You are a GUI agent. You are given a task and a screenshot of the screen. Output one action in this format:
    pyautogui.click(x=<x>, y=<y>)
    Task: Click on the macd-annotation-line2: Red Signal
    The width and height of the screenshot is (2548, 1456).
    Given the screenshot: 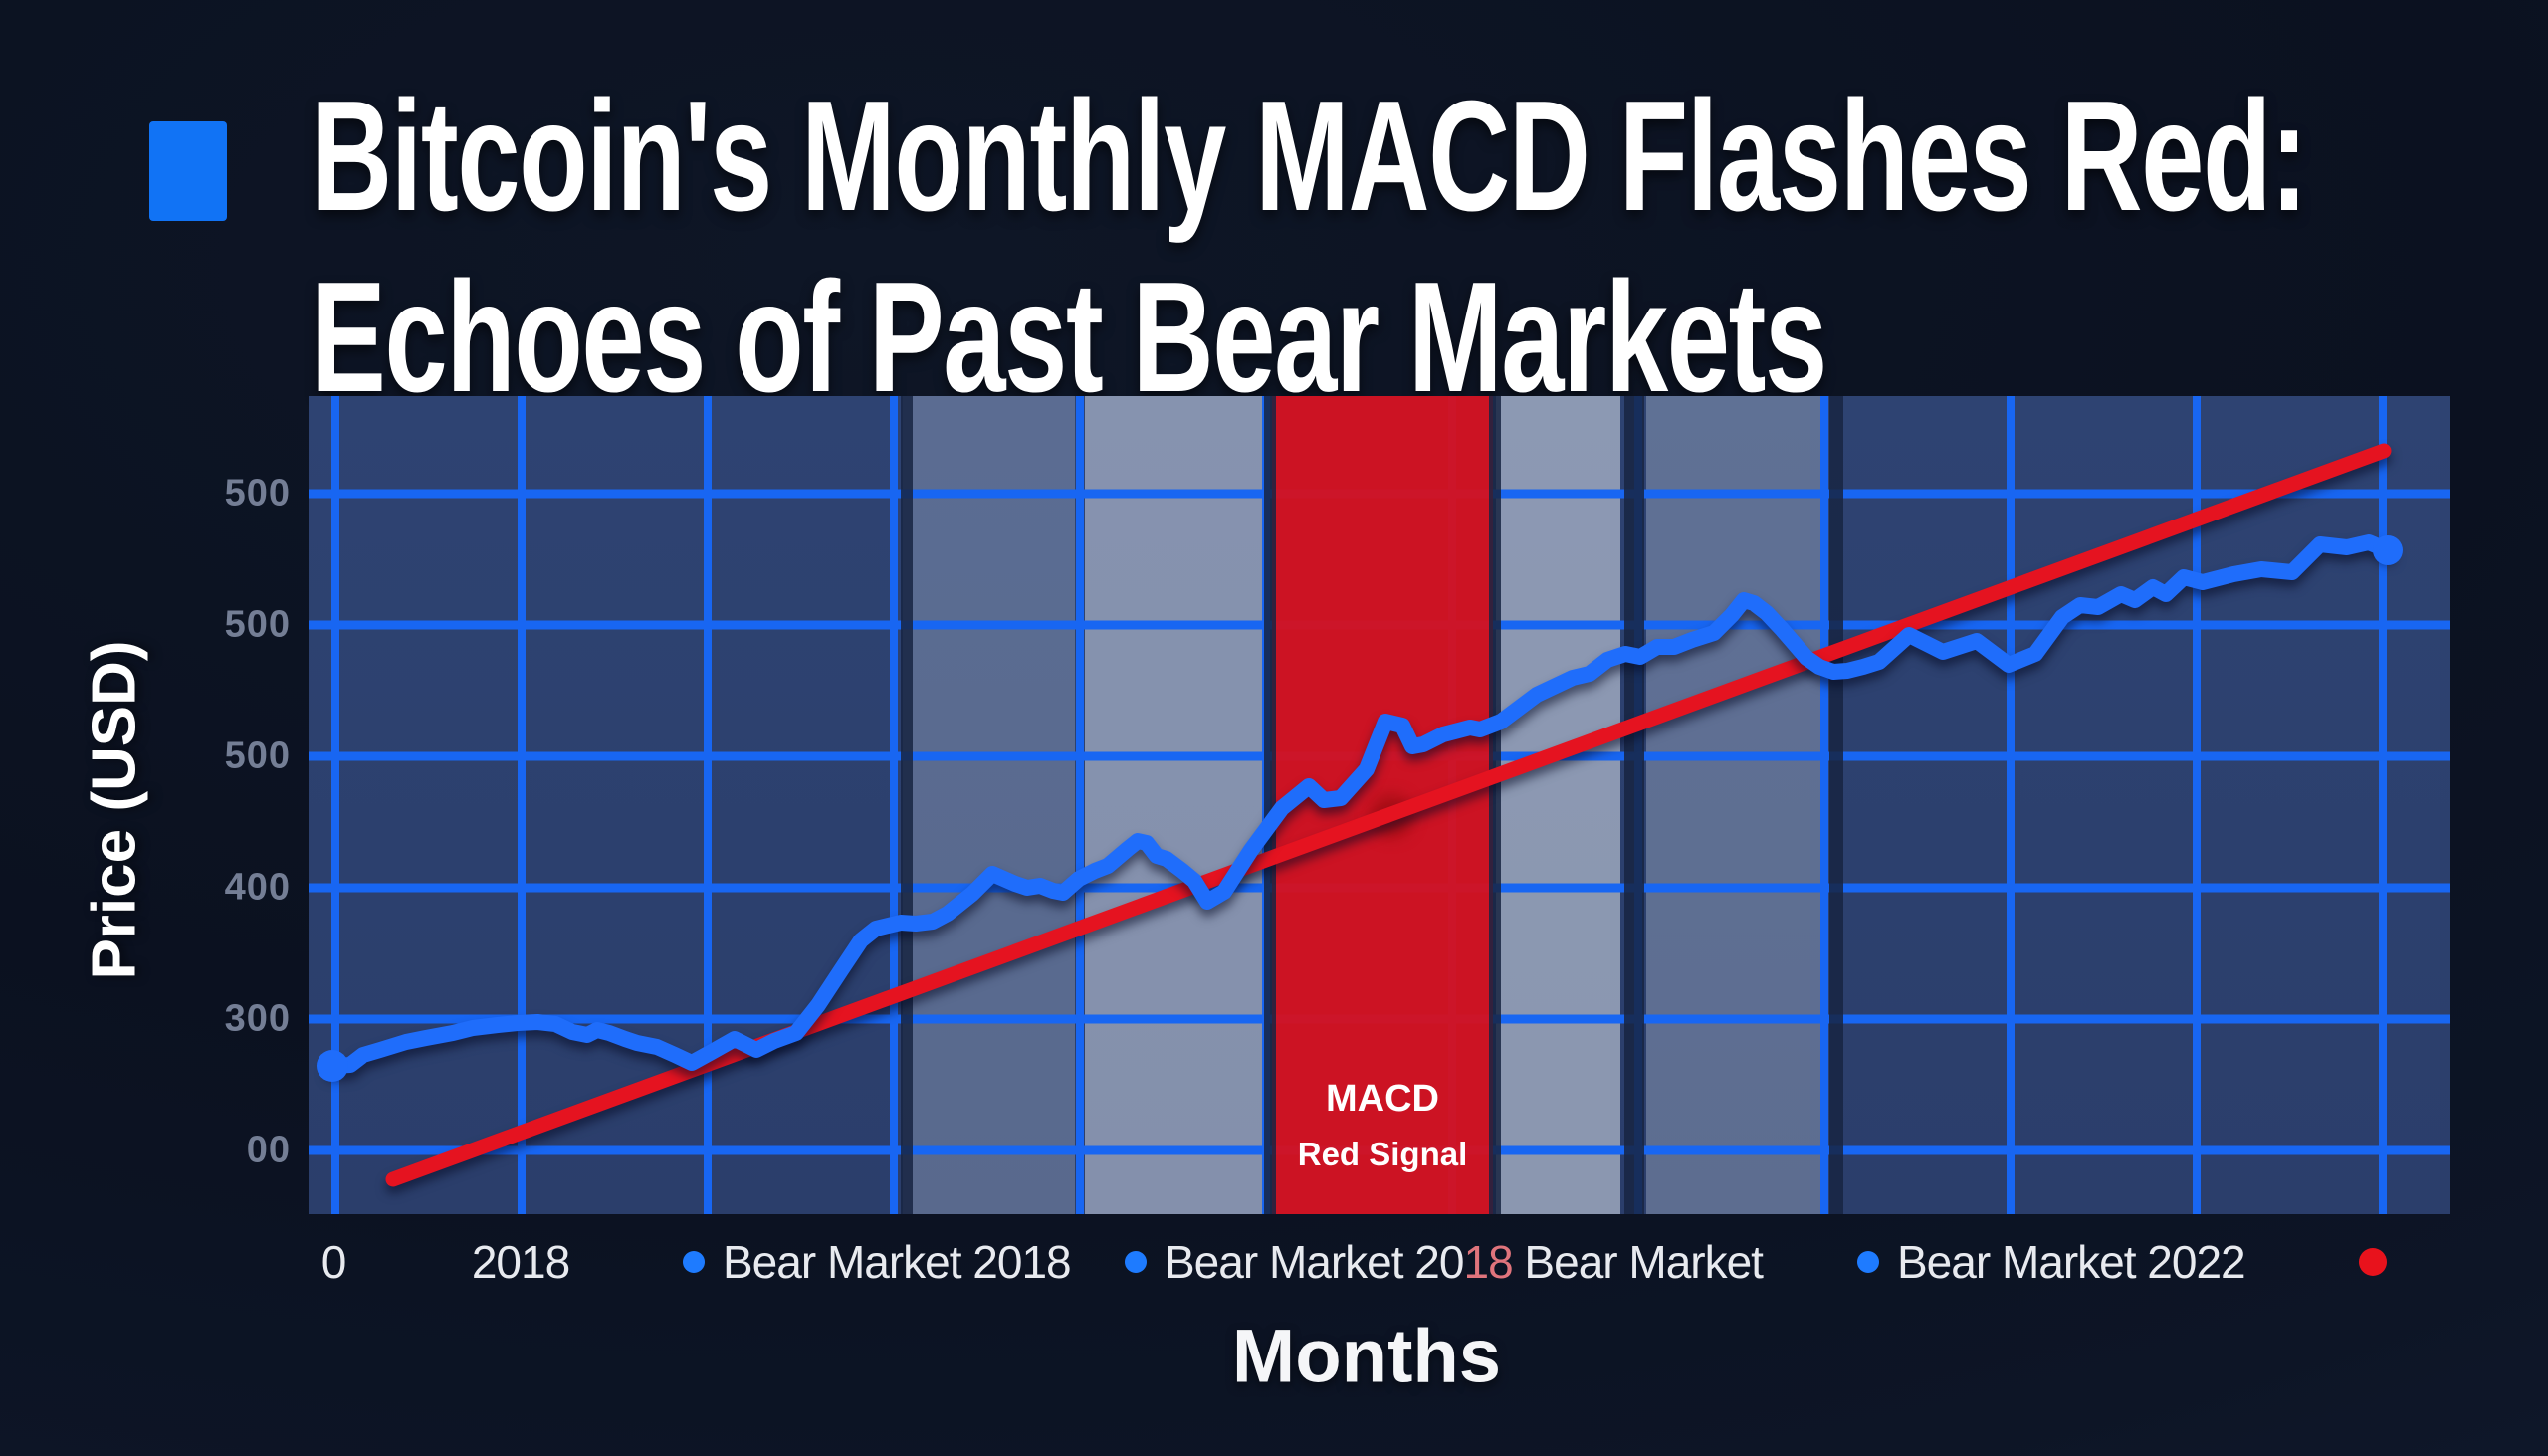 What is the action you would take?
    pyautogui.click(x=1382, y=1154)
    